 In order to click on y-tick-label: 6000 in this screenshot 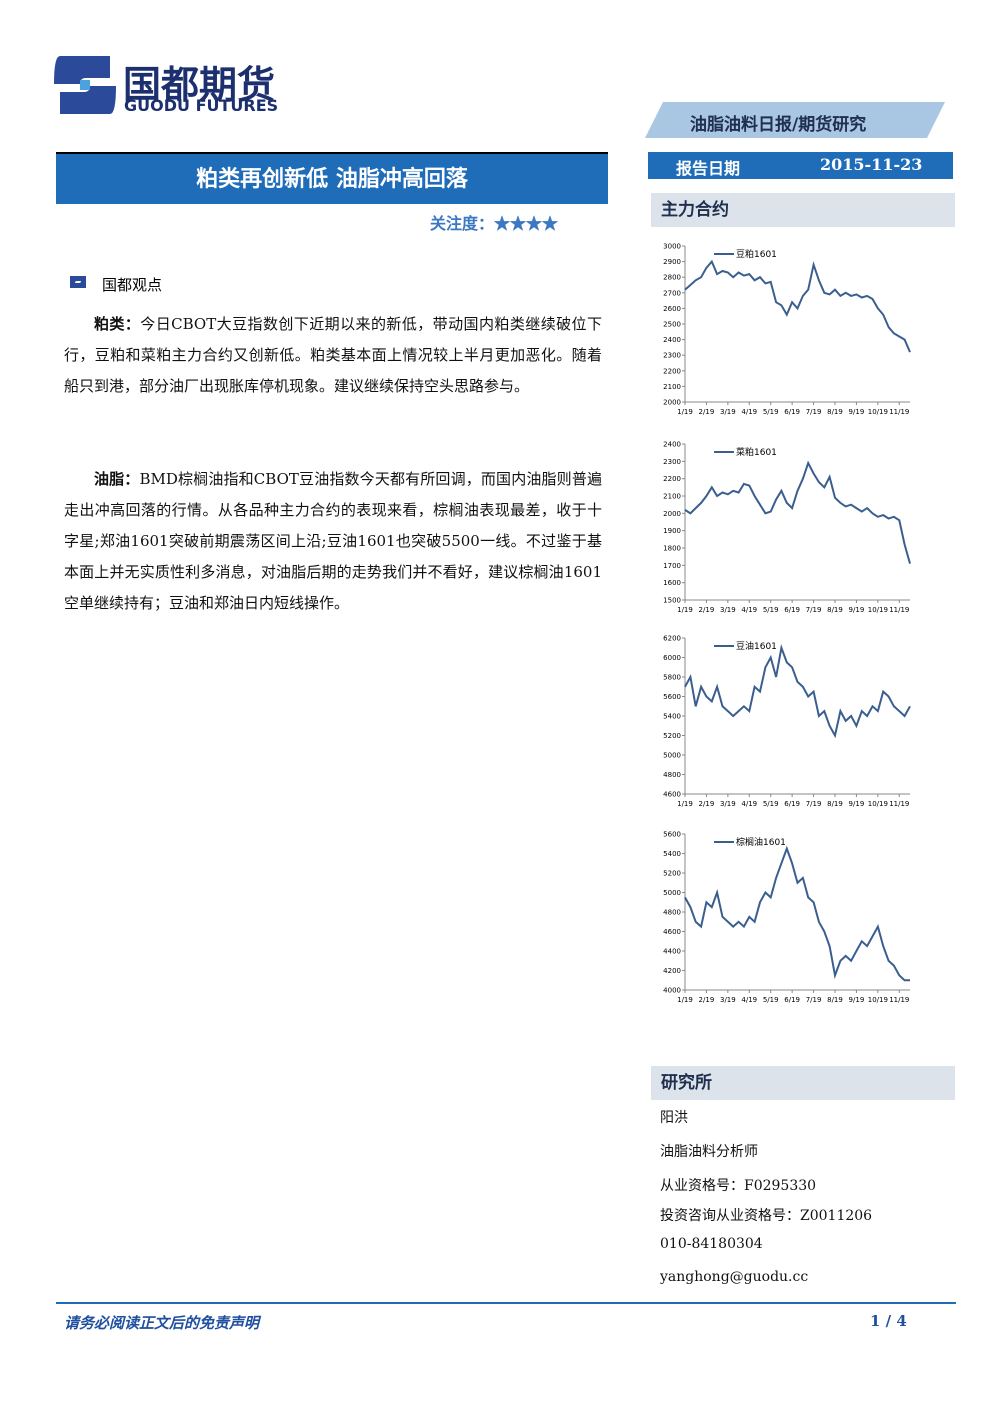, I will do `click(672, 658)`.